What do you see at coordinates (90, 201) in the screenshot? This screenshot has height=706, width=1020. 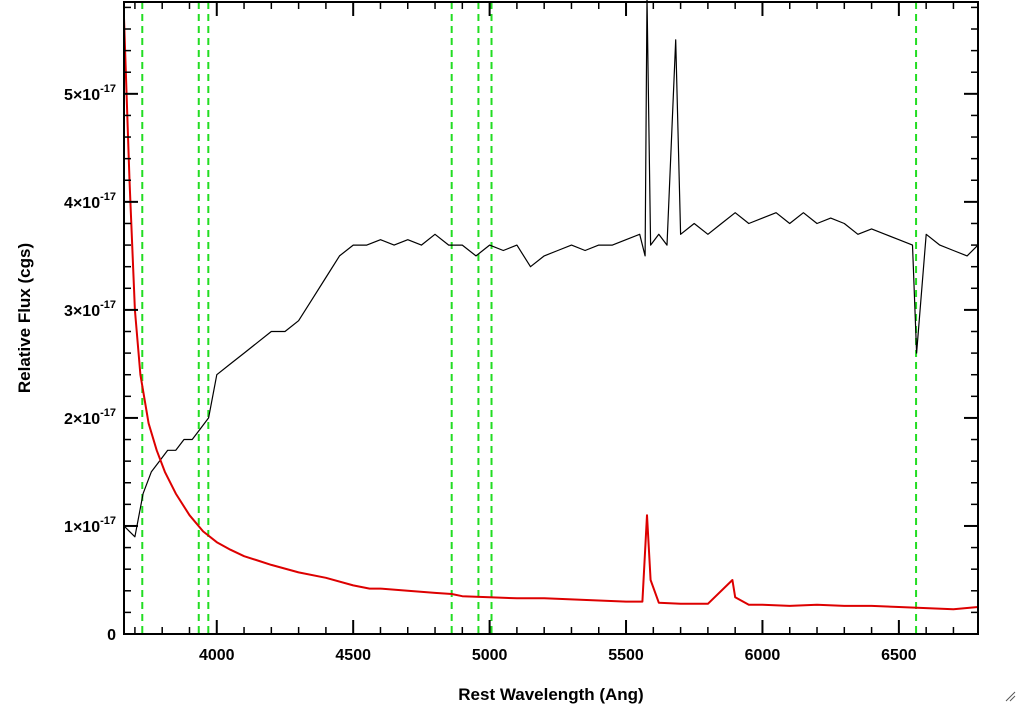 I see `y-tick-label: 4×10⁻¹⁷` at bounding box center [90, 201].